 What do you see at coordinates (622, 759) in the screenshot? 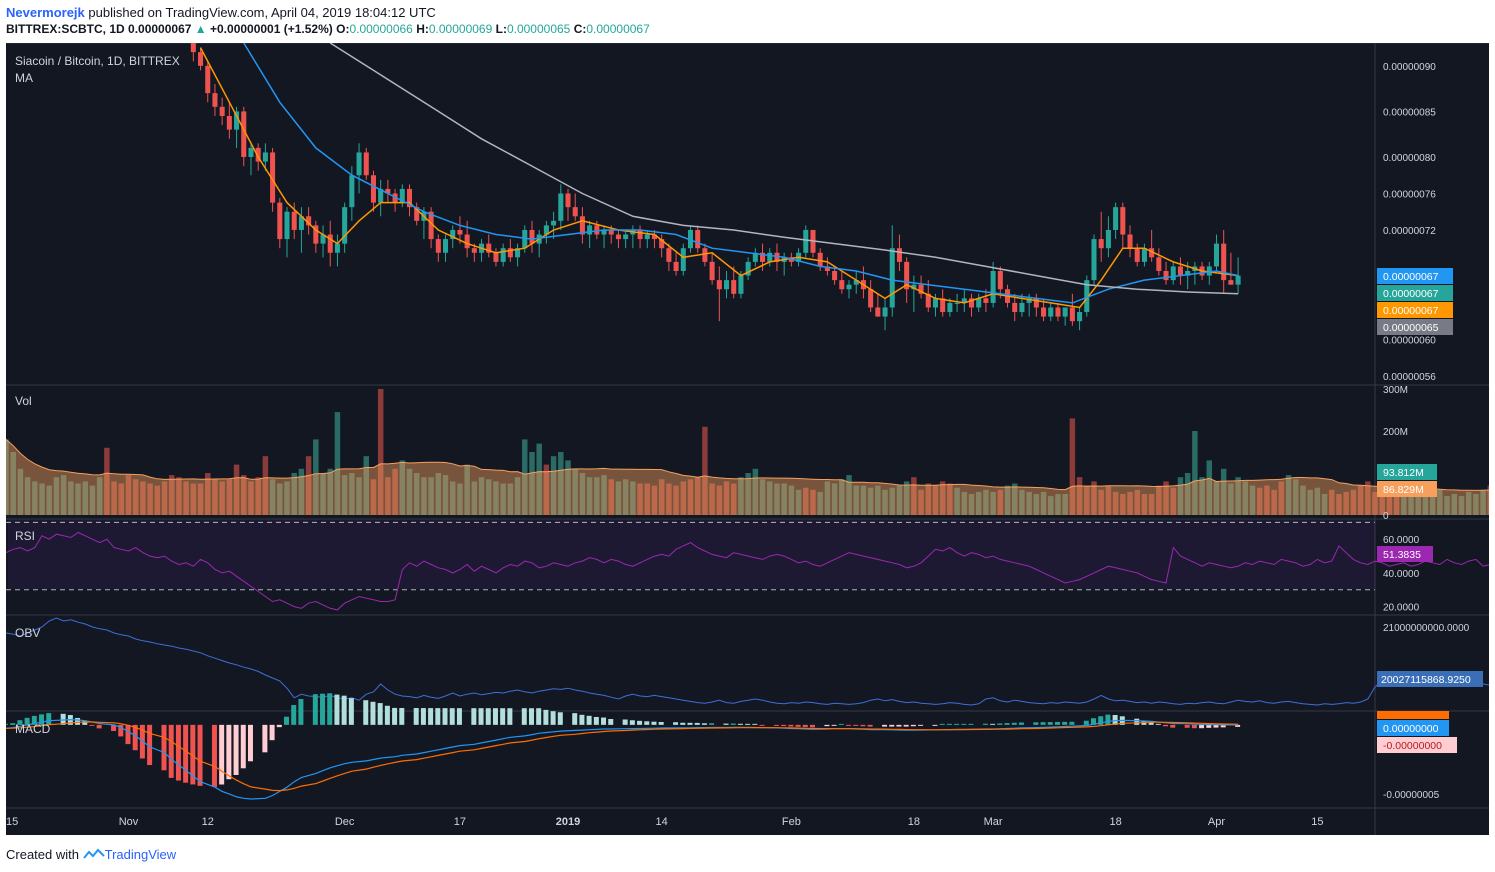
I see `macd-line` at bounding box center [622, 759].